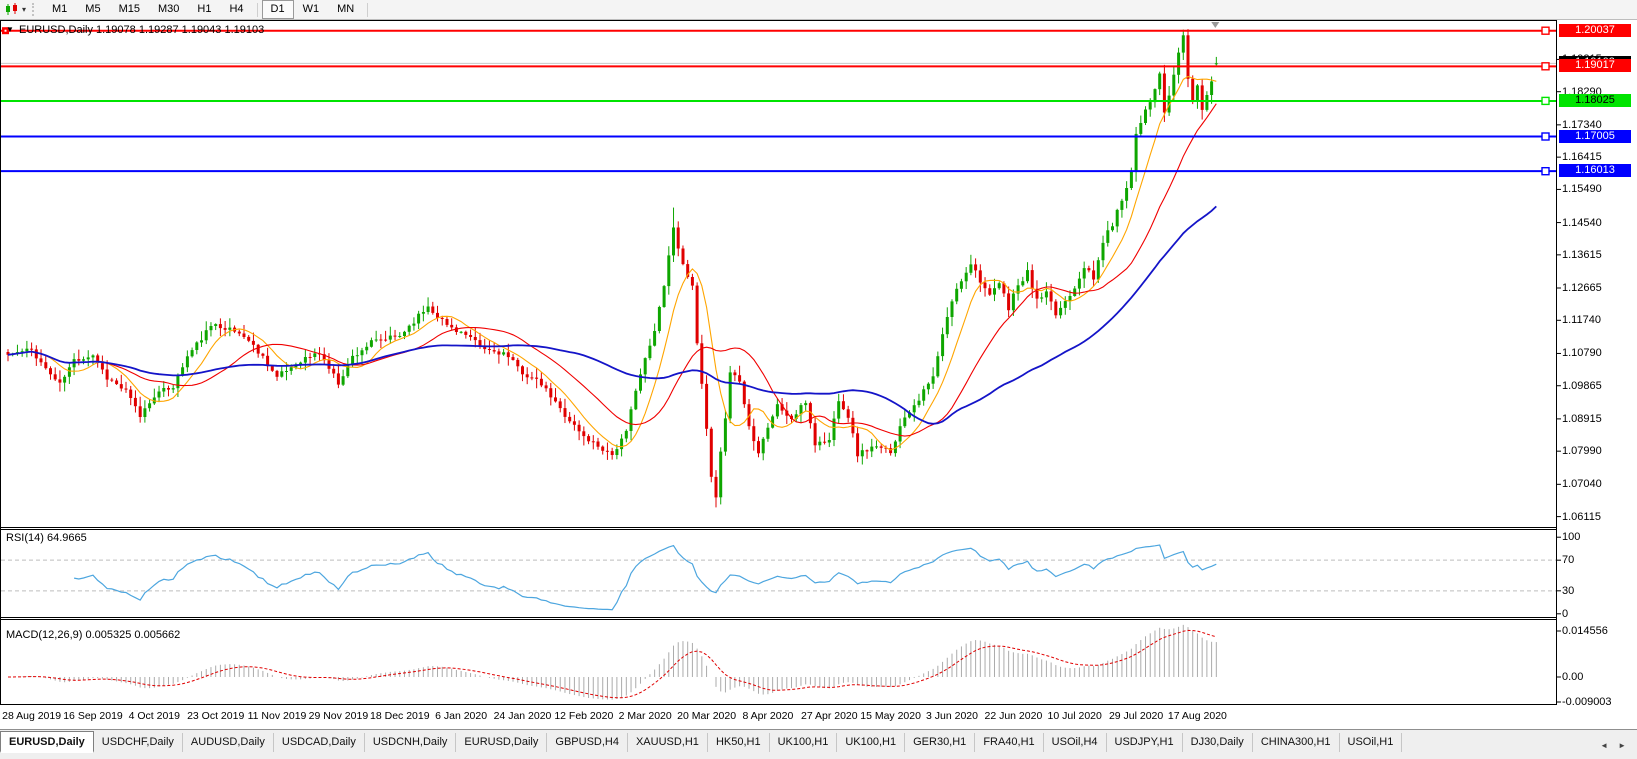 The height and width of the screenshot is (759, 1637). What do you see at coordinates (739, 742) in the screenshot?
I see `tab-hk50-h1-8: HK50,H1` at bounding box center [739, 742].